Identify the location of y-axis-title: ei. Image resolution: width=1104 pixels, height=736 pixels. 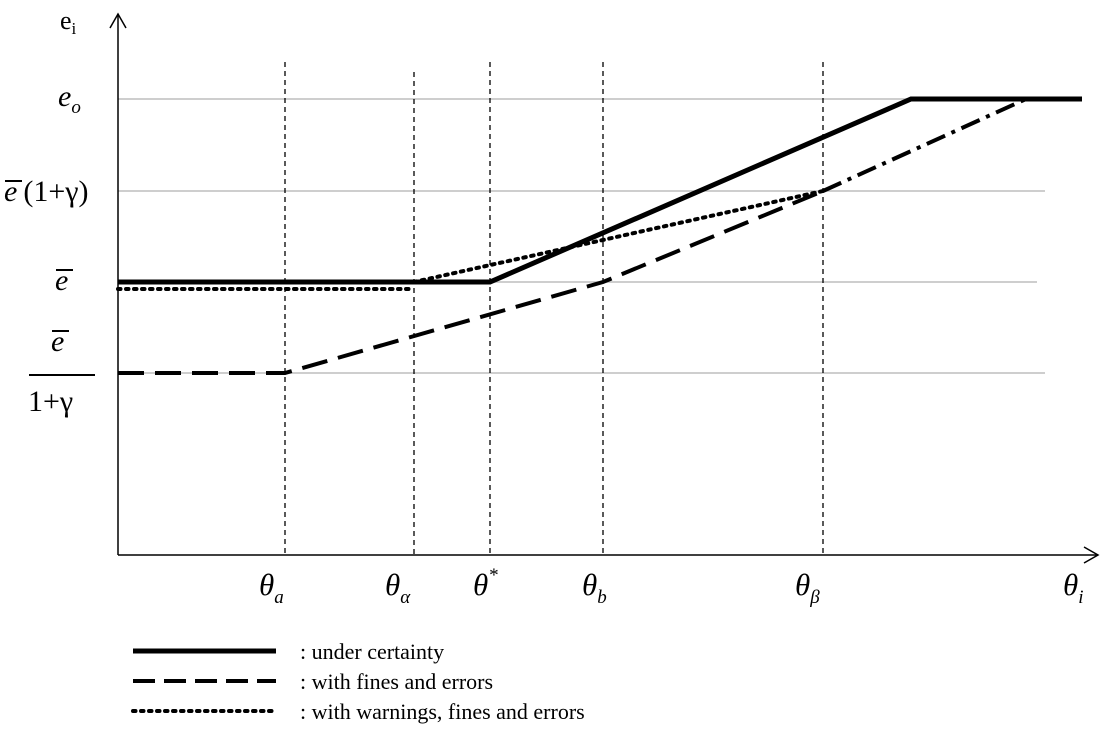
(68, 22).